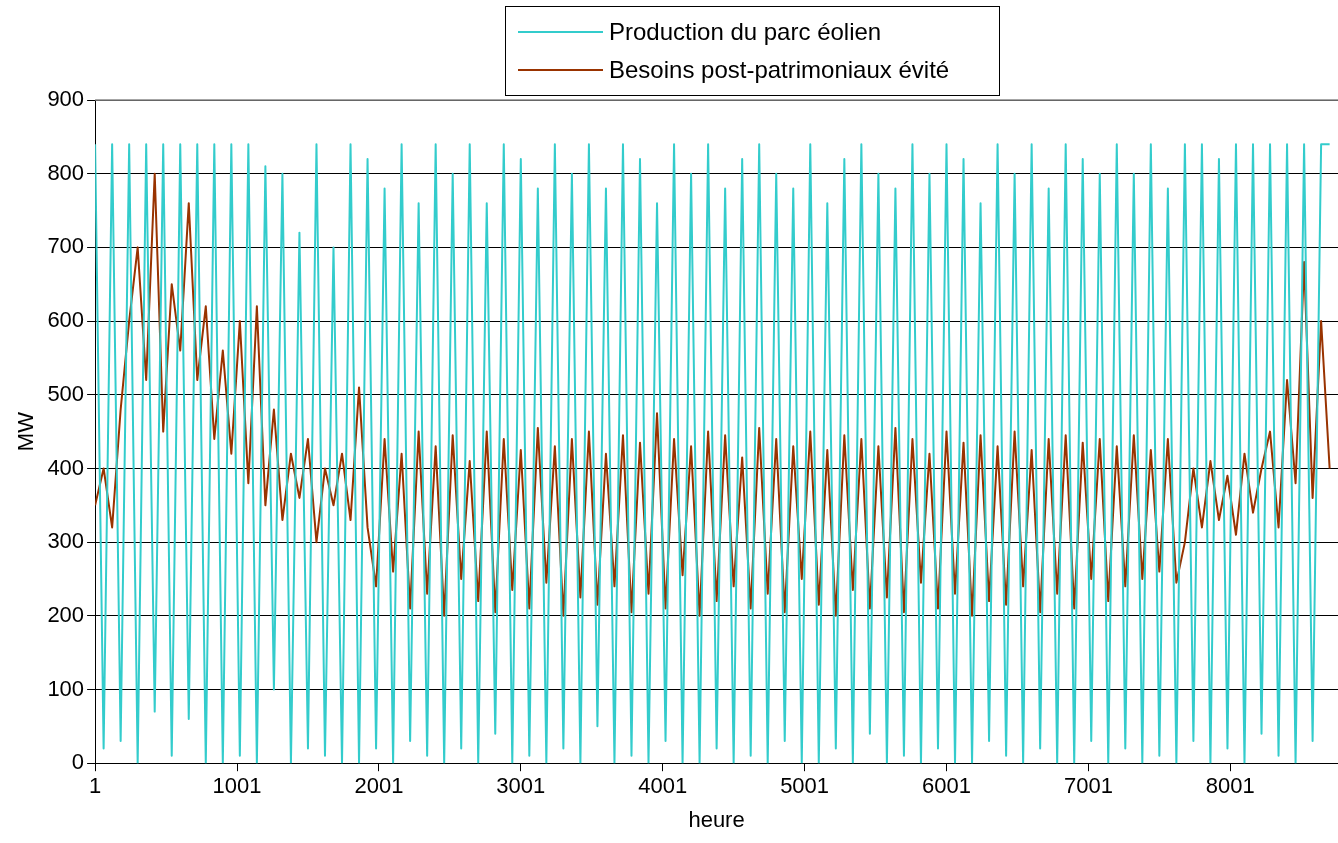 This screenshot has height=843, width=1338. What do you see at coordinates (66, 467) in the screenshot?
I see `y-tick-label: 400` at bounding box center [66, 467].